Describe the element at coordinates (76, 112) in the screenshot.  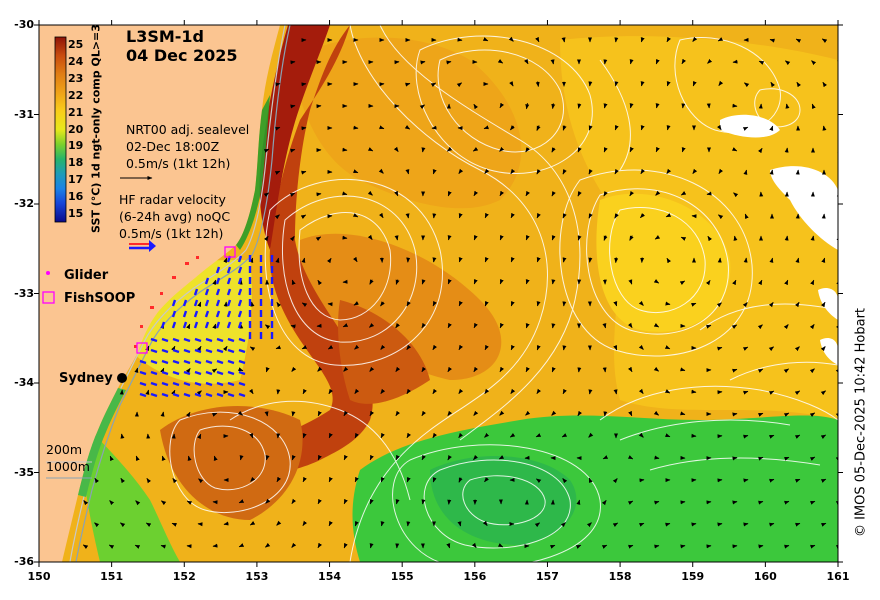
I see `colorbar-tick-label: 21` at that location.